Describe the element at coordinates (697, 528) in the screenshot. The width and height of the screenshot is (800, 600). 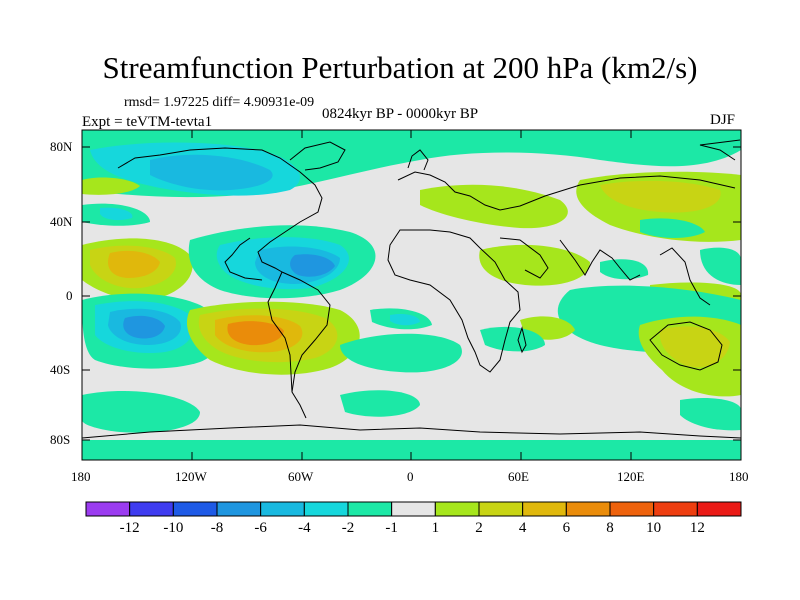
I see `colorbar-label: 12` at that location.